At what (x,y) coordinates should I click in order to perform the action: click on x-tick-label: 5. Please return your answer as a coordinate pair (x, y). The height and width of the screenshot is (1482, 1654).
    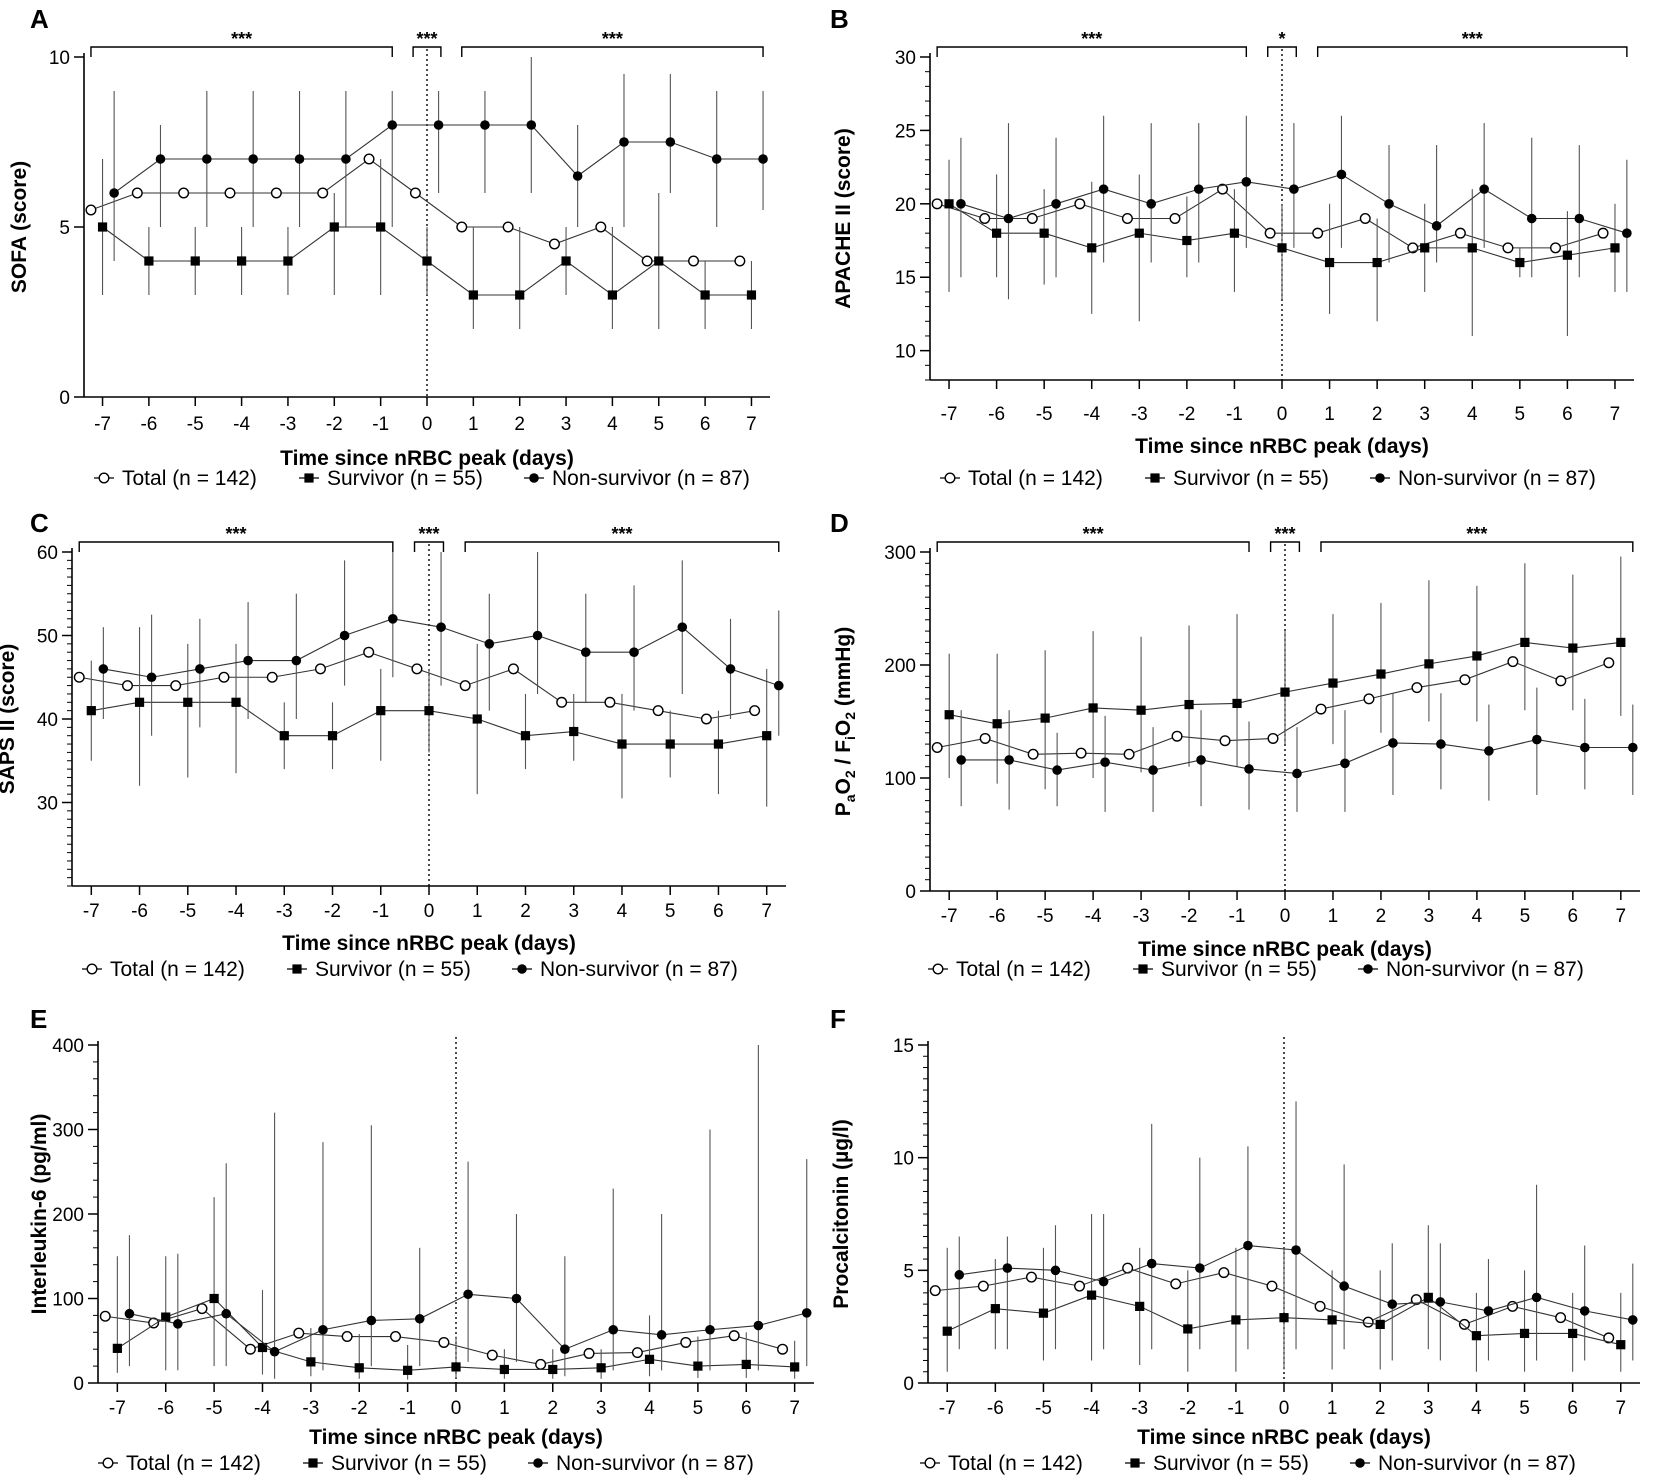
    Looking at the image, I should click on (1525, 916).